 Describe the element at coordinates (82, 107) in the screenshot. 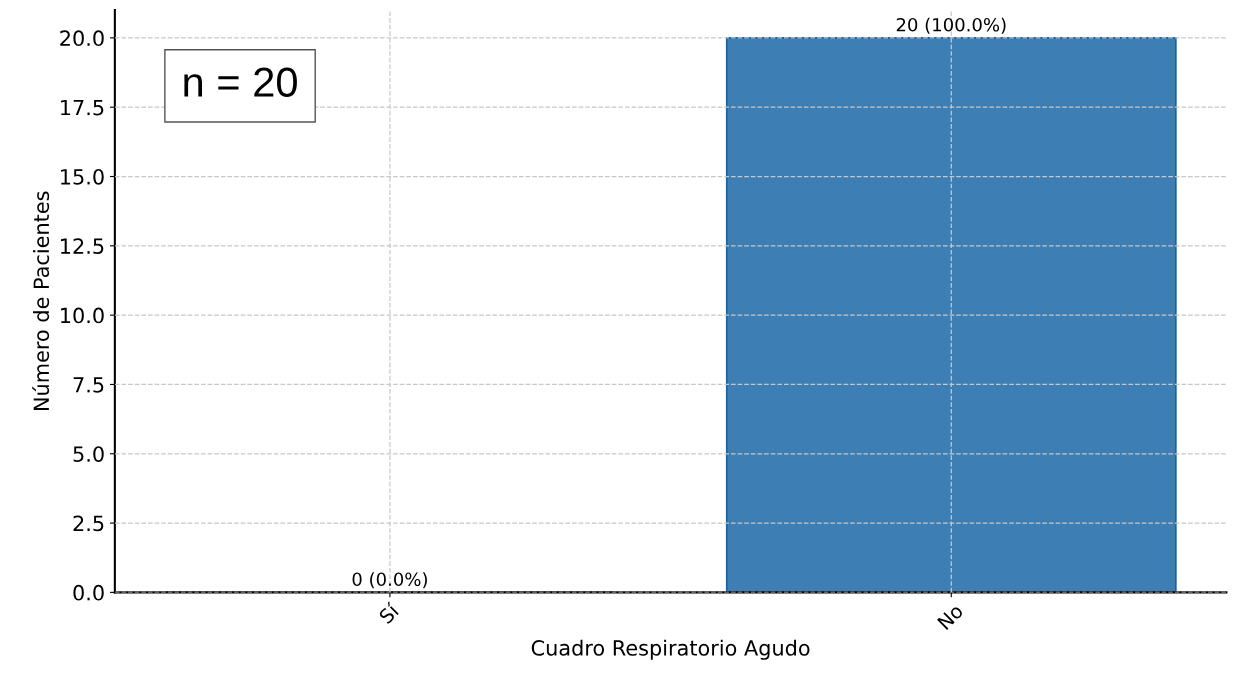

I see `y-tick-label: 17.5` at that location.